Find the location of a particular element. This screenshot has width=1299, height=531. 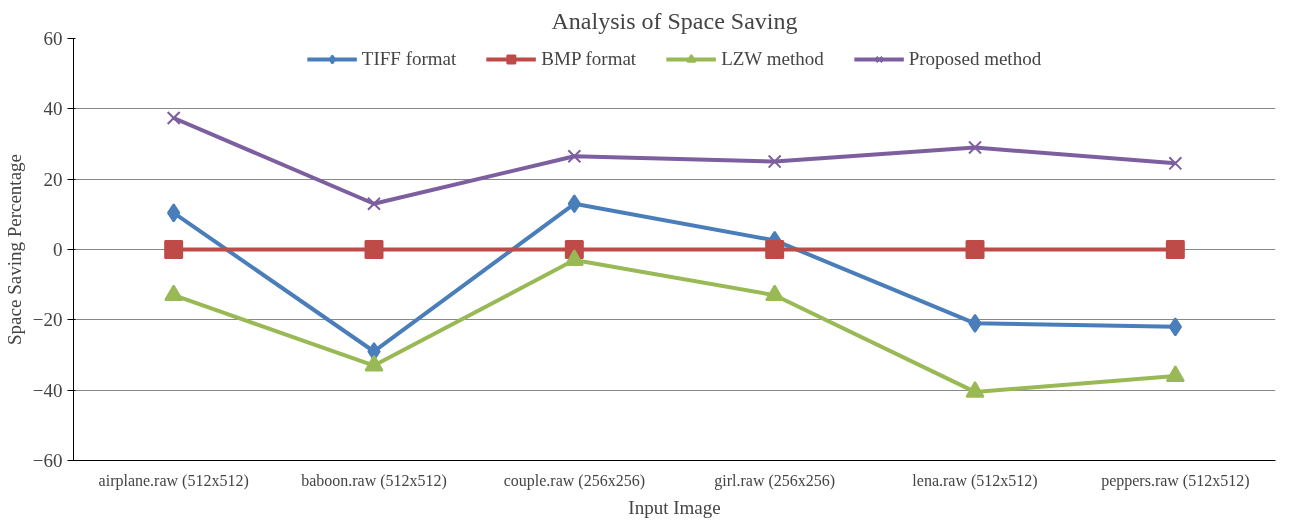

y-tick-label: 60 is located at coordinates (53, 38).